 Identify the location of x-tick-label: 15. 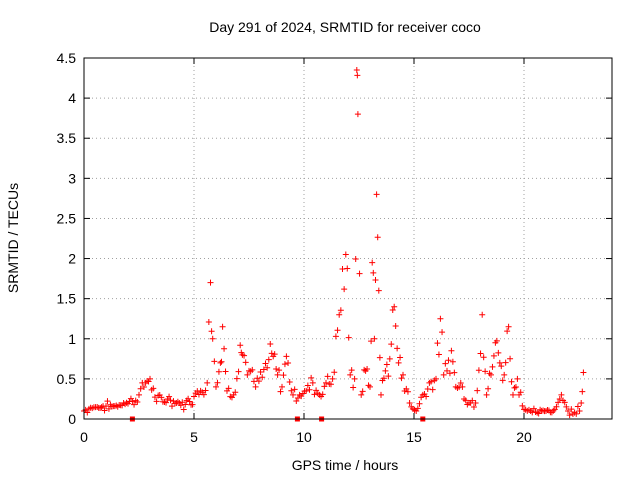
(414, 437).